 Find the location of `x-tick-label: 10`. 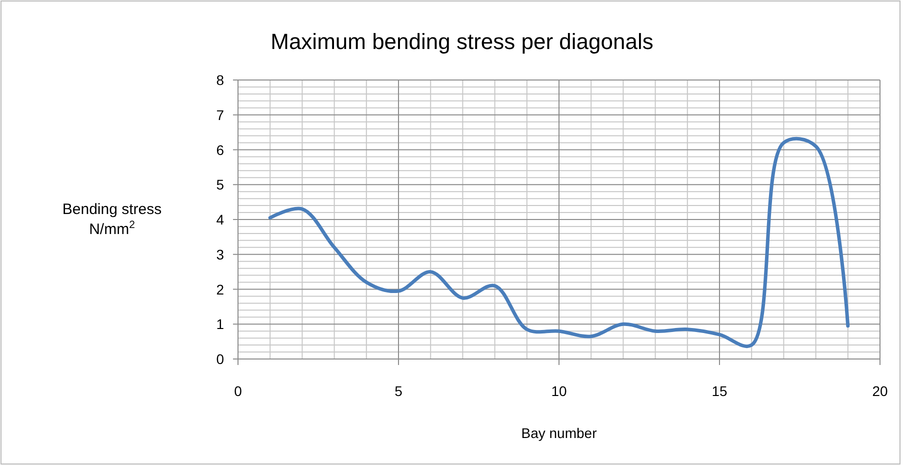

x-tick-label: 10 is located at coordinates (559, 391).